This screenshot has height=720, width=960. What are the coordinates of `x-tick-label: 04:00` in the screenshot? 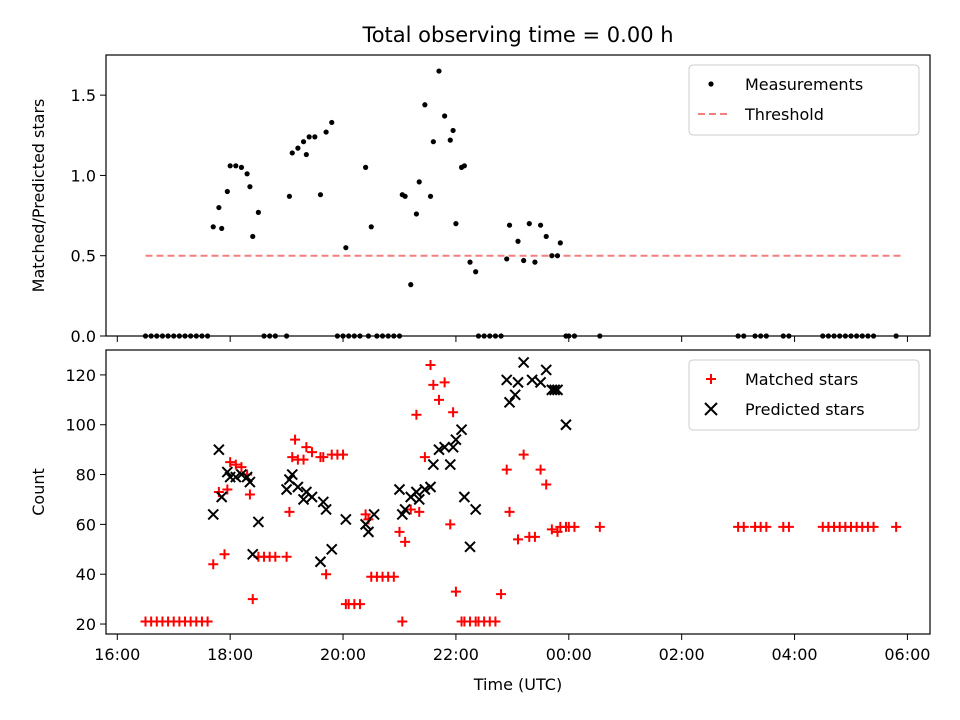 It's located at (794, 654).